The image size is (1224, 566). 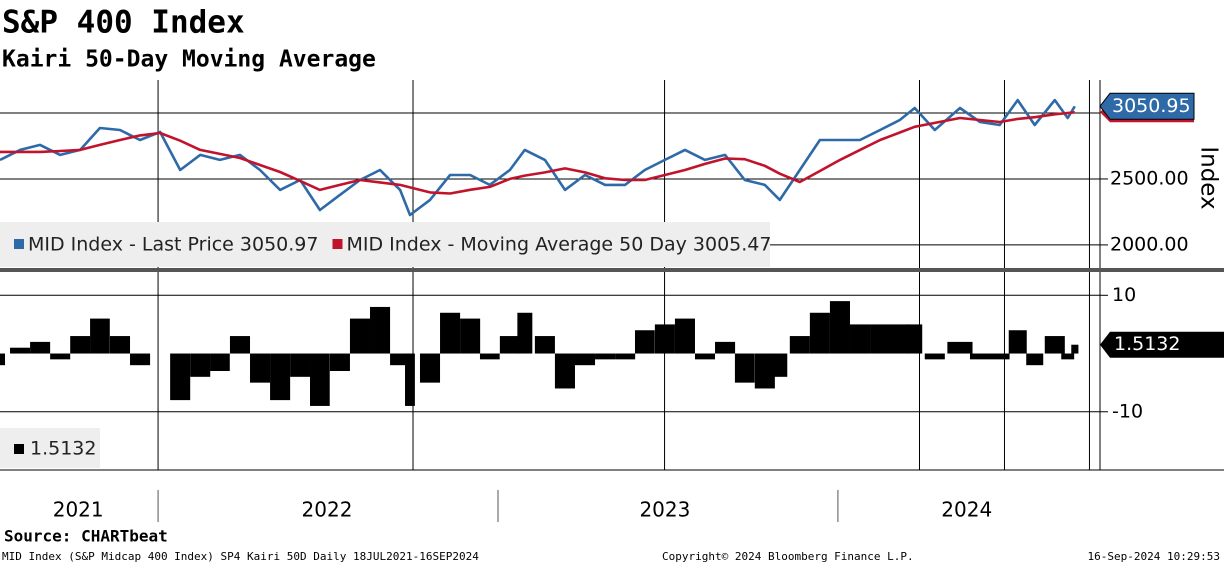 I want to click on timestamp: 16-Sep-2024 10:29:53, so click(x=1154, y=556).